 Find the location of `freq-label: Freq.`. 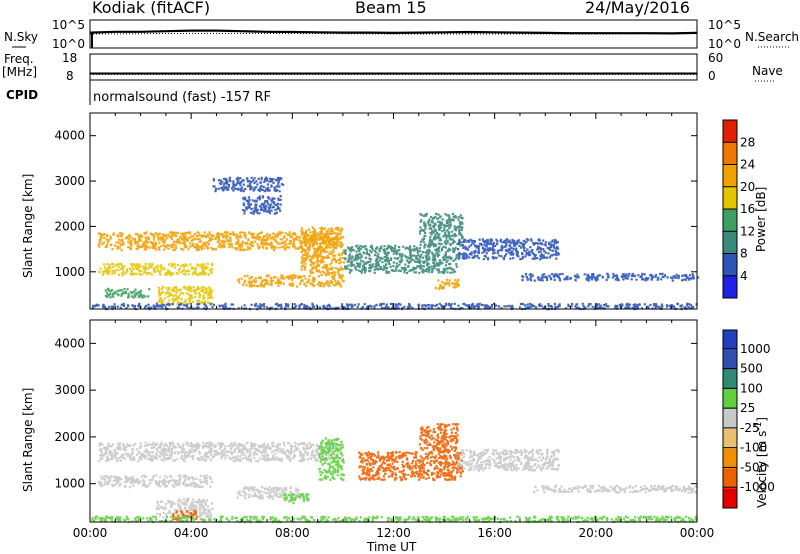

freq-label: Freq. is located at coordinates (19, 59).